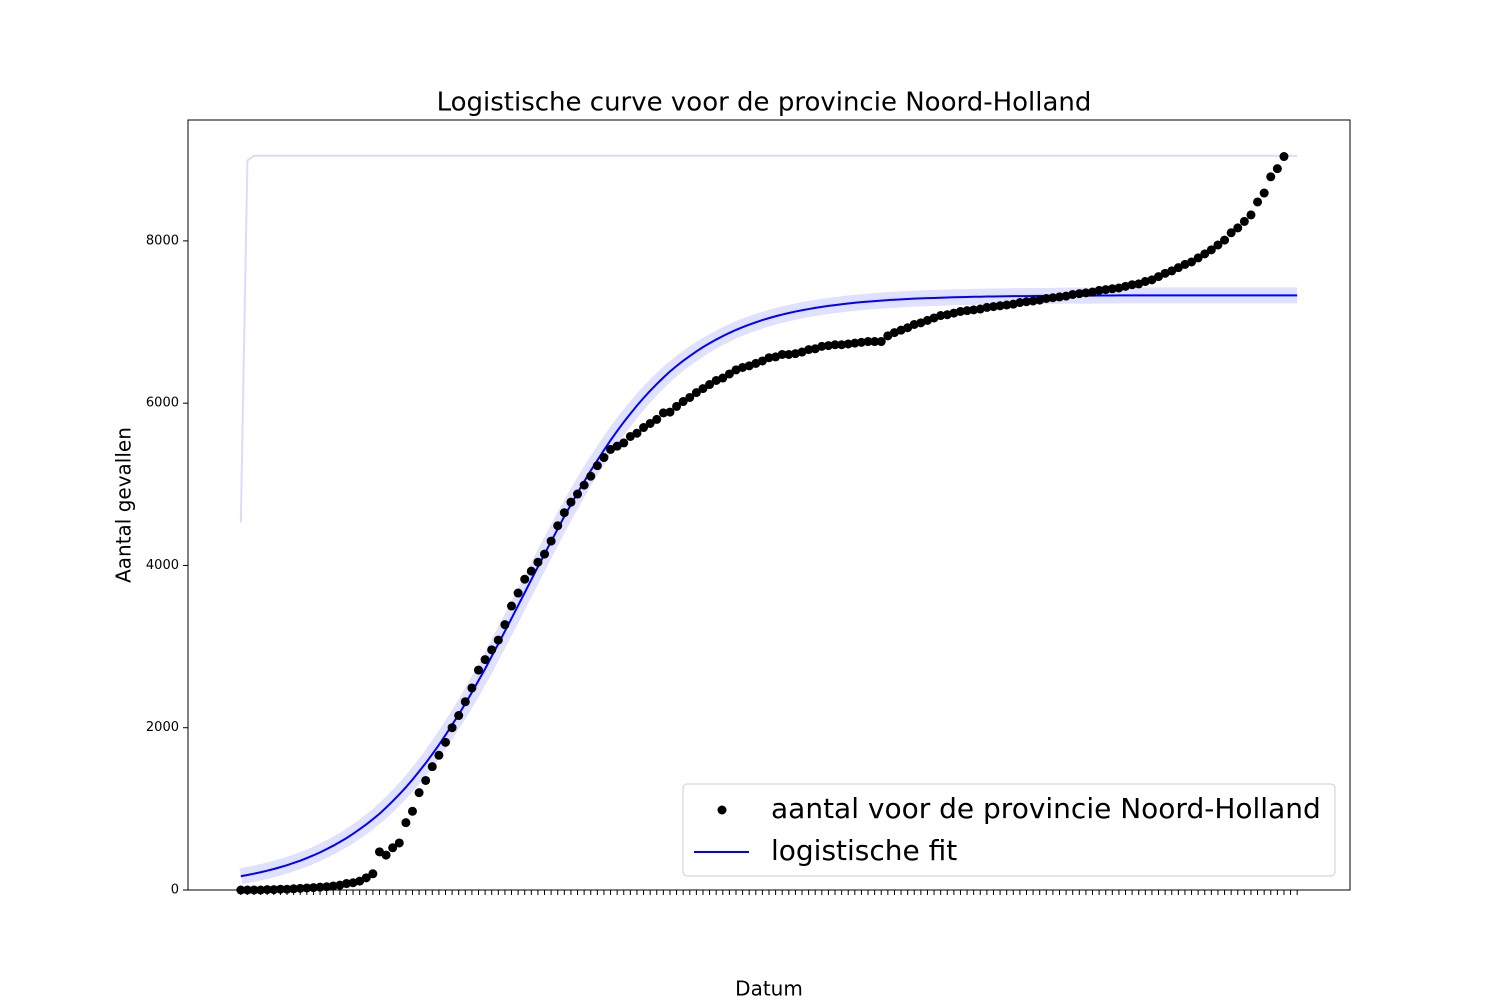 Image resolution: width=1500 pixels, height=1000 pixels. What do you see at coordinates (769, 988) in the screenshot?
I see `x-axis-label: Datum` at bounding box center [769, 988].